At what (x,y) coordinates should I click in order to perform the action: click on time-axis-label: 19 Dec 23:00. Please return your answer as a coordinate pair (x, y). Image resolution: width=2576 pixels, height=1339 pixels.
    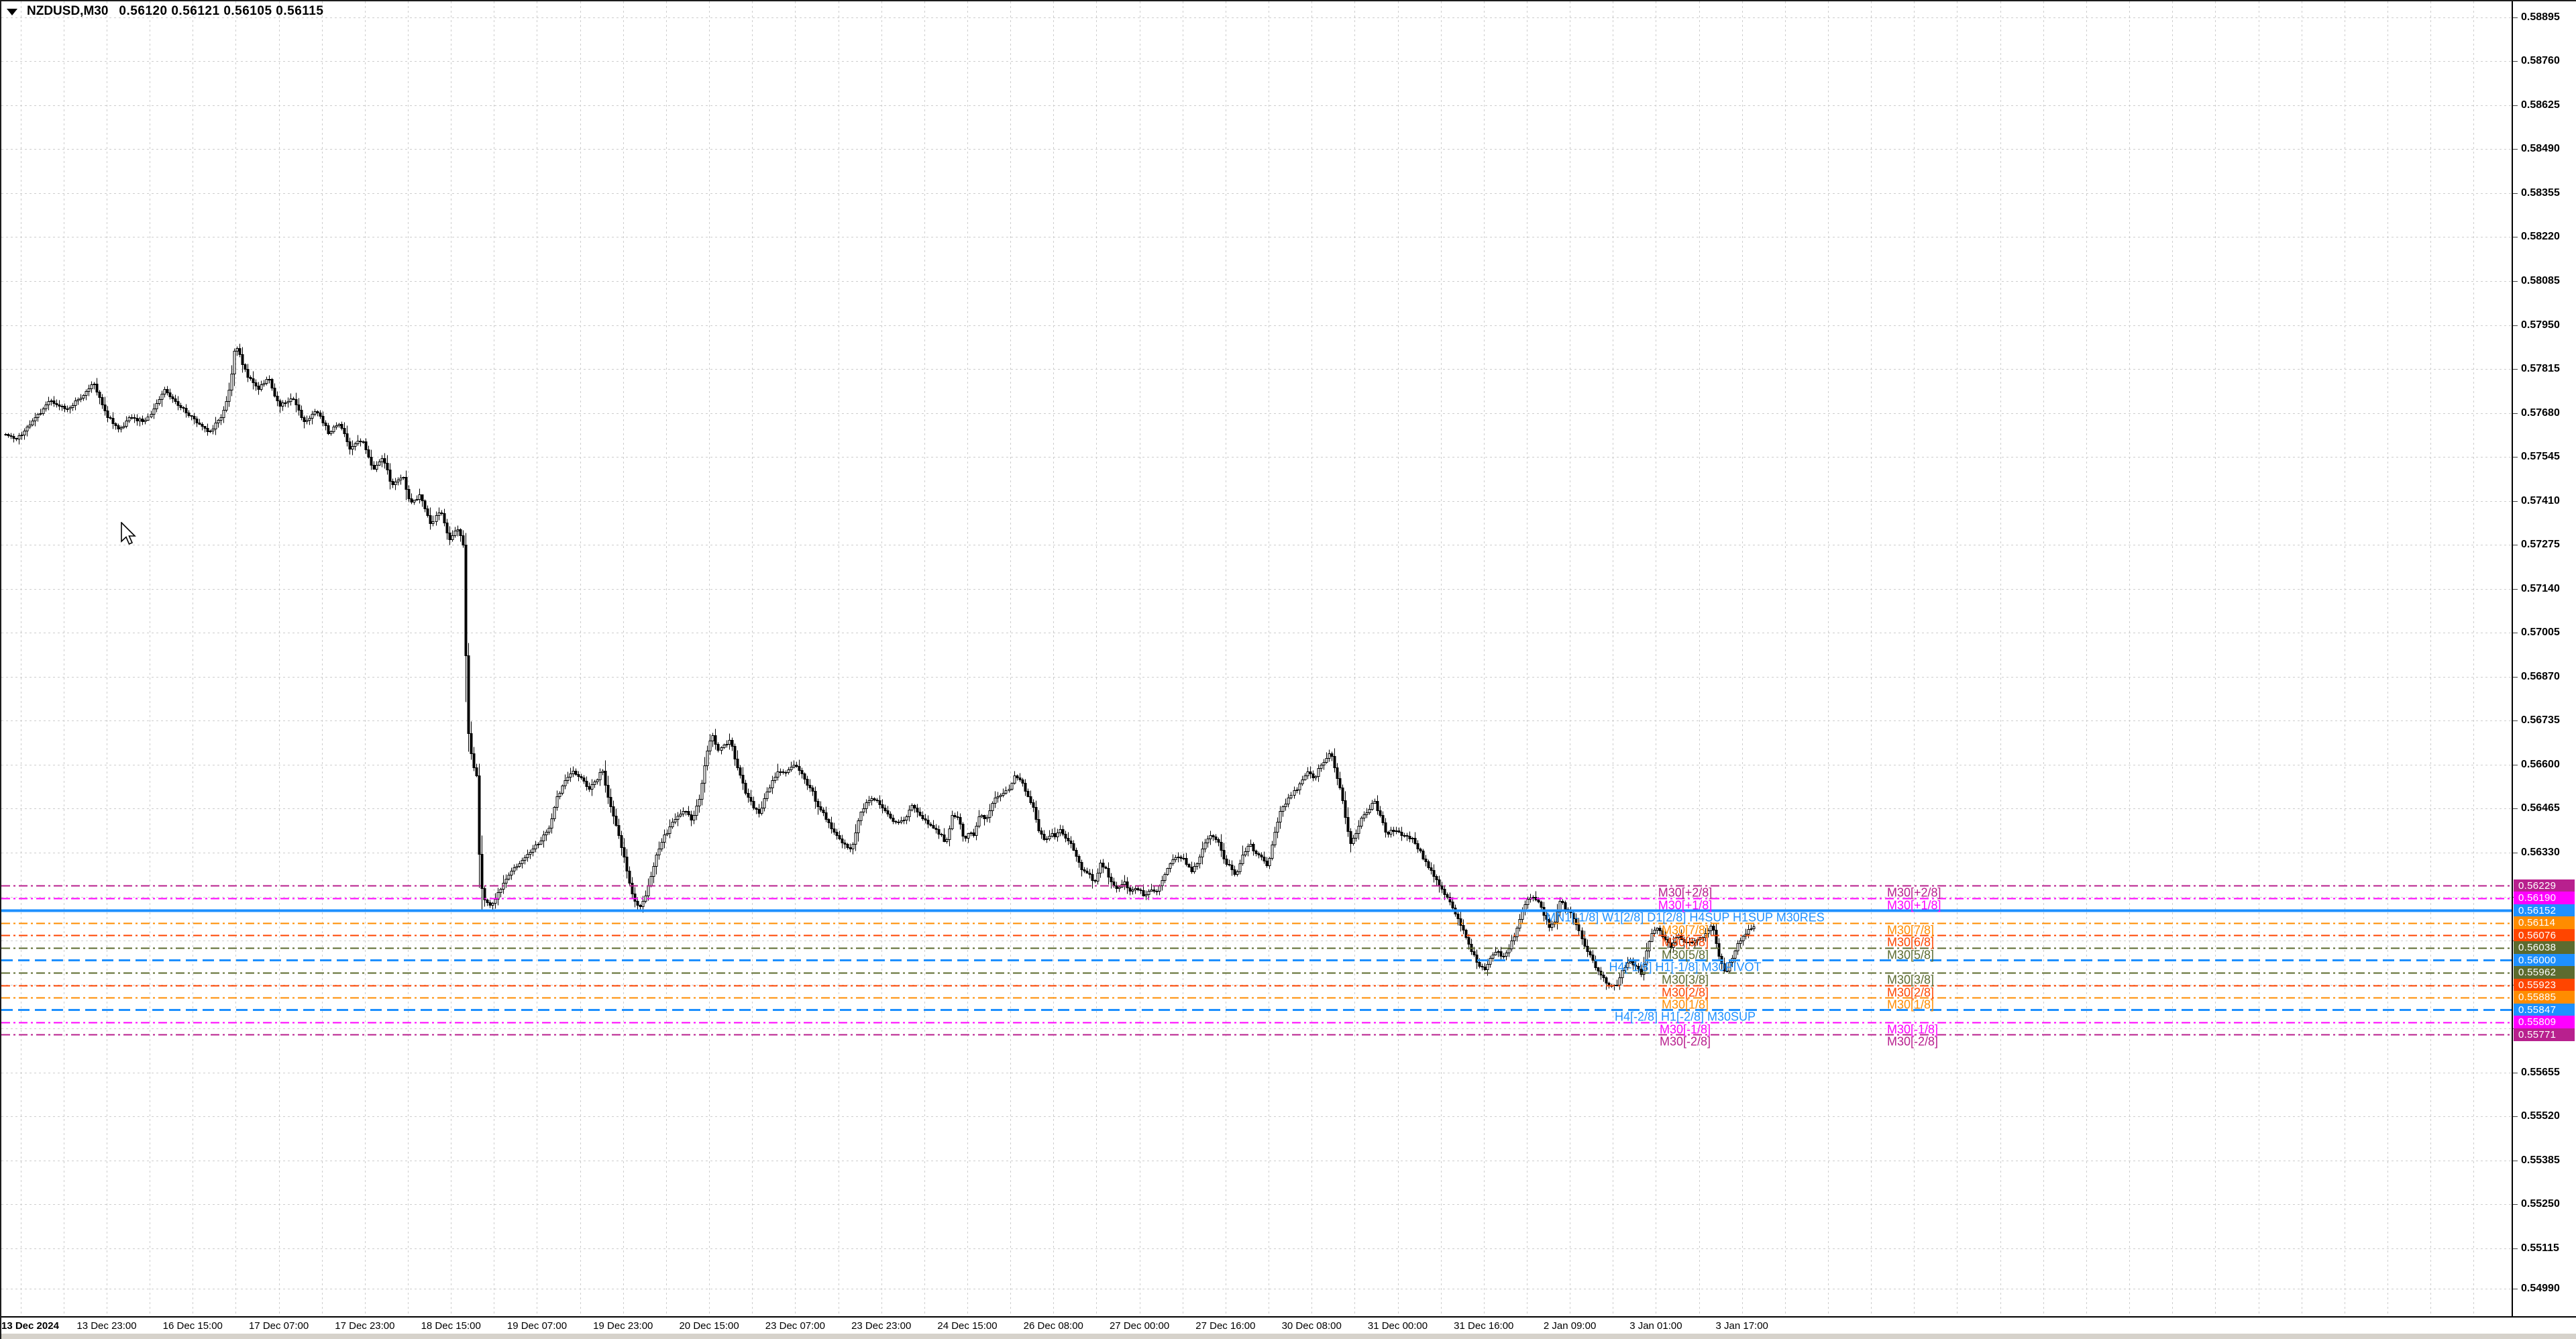
    Looking at the image, I should click on (623, 1326).